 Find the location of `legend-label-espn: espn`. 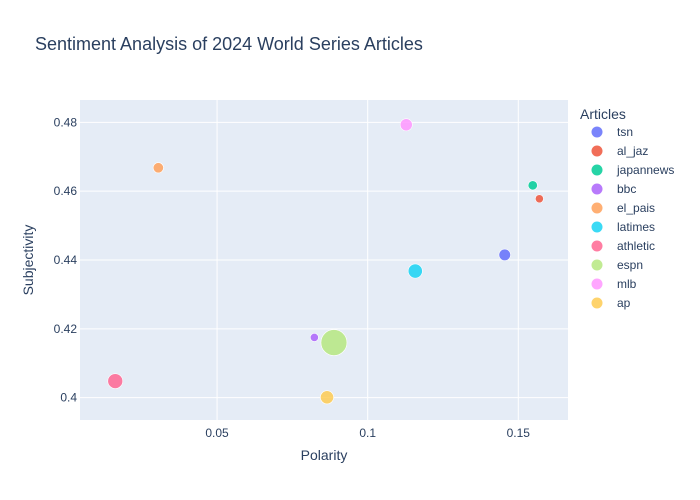

legend-label-espn: espn is located at coordinates (630, 265).